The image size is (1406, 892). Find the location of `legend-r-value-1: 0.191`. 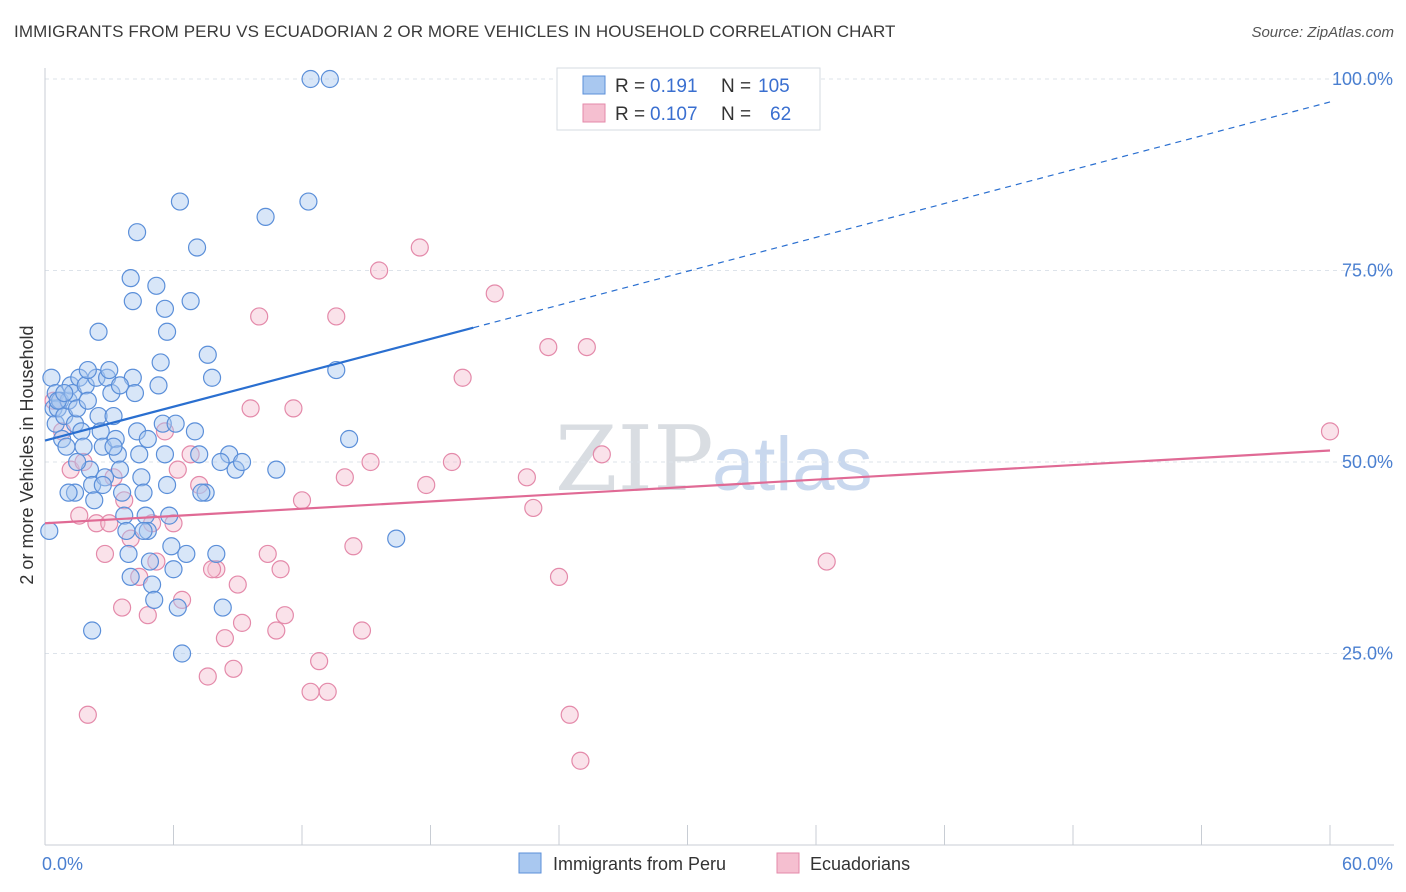

legend-r-value-1: 0.191 is located at coordinates (674, 86).